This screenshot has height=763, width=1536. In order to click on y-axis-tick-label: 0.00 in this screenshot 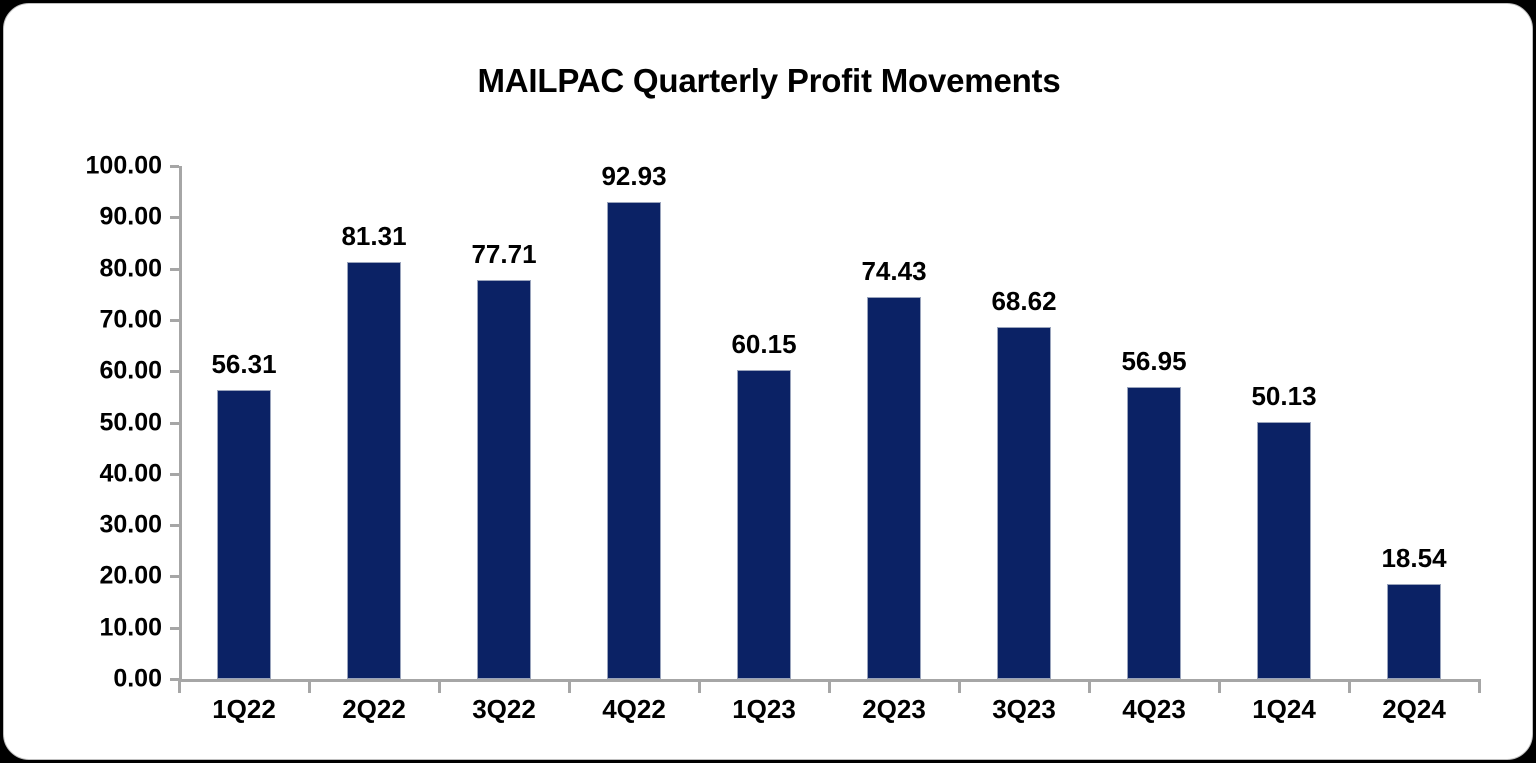, I will do `click(137, 678)`.